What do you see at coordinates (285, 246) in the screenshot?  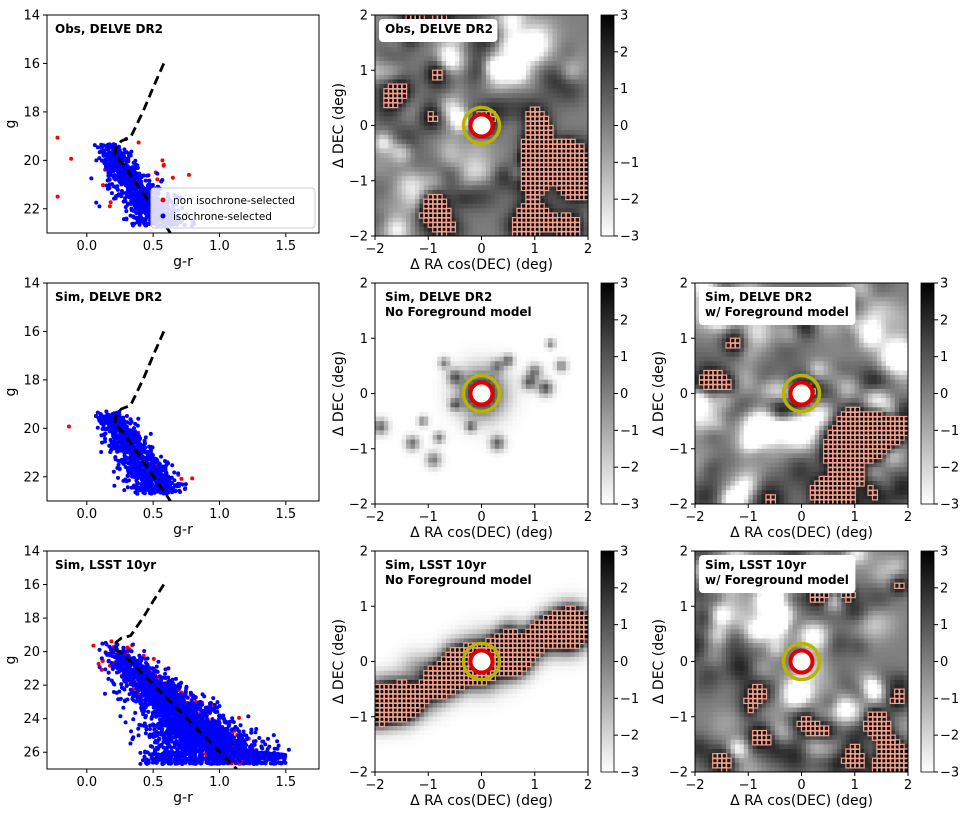 I see `x-tick-label: 1.5` at bounding box center [285, 246].